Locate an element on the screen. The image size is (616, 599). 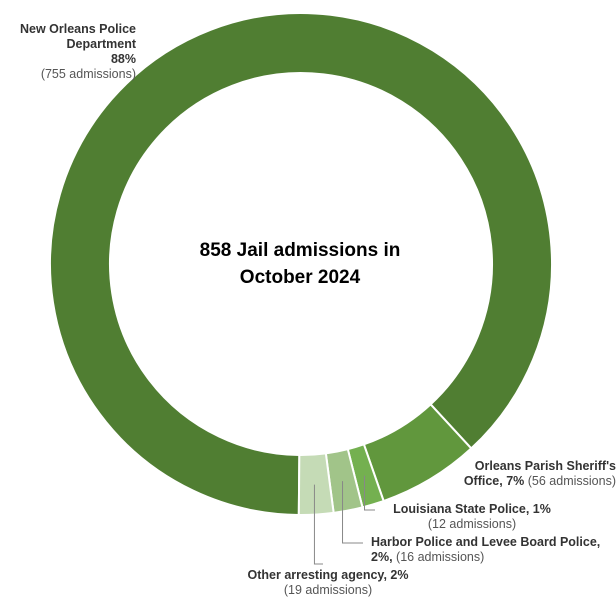
leader-line-other is located at coordinates (318, 524).